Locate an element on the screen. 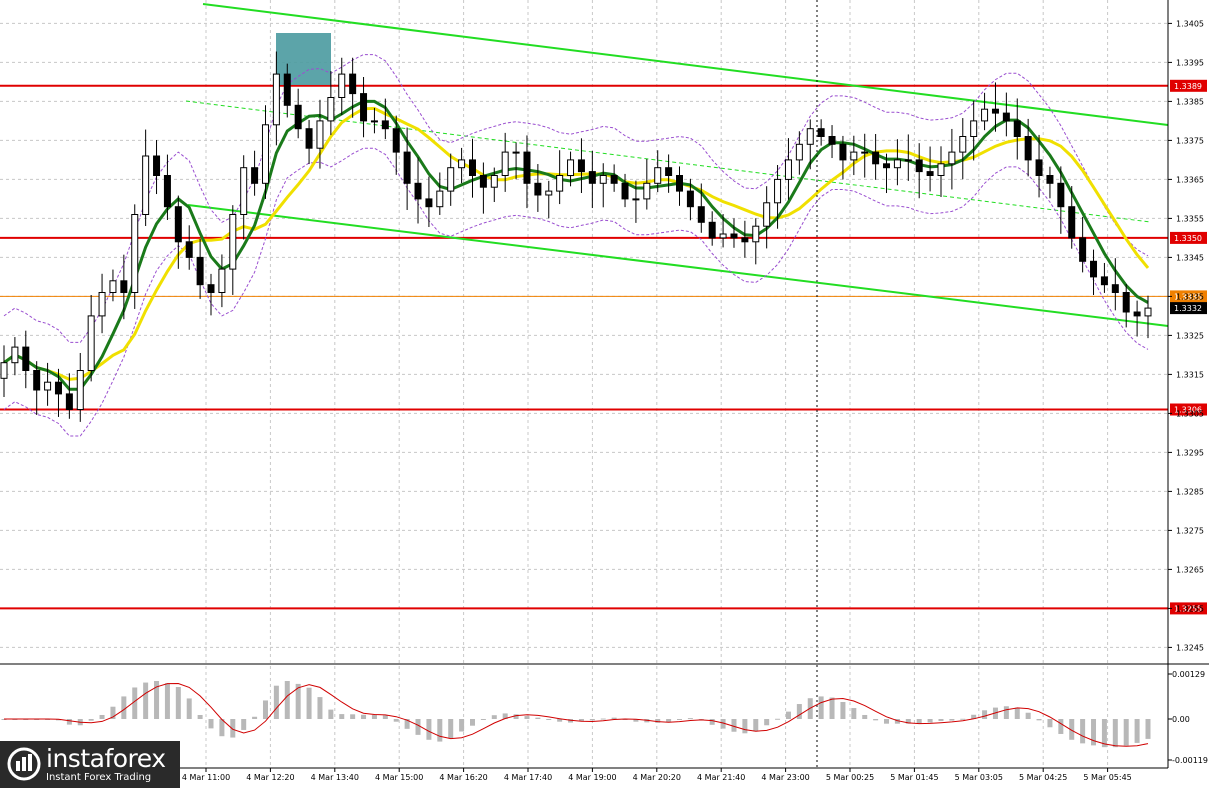 The height and width of the screenshot is (788, 1209). level-price-label: 1.3335 is located at coordinates (1188, 296).